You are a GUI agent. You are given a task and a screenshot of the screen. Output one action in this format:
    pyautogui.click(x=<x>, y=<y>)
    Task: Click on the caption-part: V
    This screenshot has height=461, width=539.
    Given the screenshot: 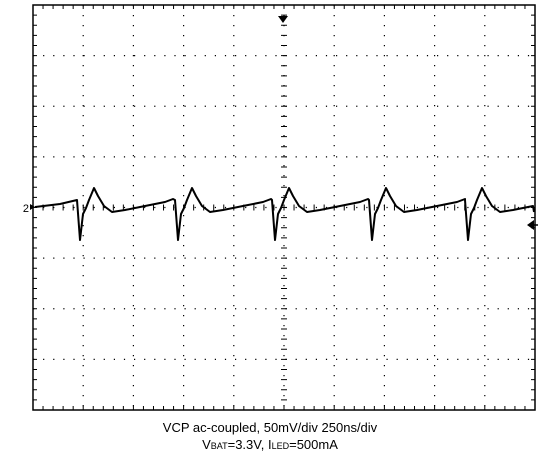 What is the action you would take?
    pyautogui.click(x=206, y=444)
    